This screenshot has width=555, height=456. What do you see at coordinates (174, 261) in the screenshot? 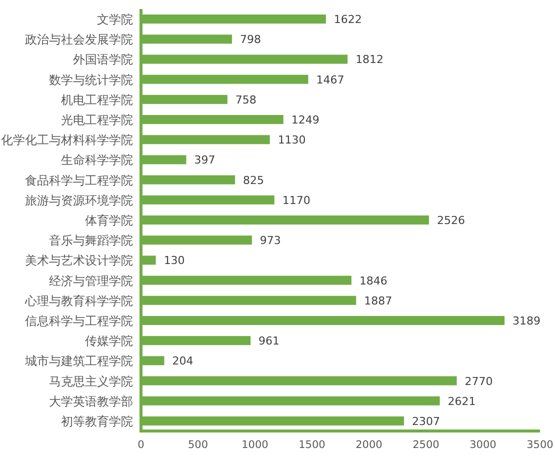
I see `data-label: 130` at bounding box center [174, 261].